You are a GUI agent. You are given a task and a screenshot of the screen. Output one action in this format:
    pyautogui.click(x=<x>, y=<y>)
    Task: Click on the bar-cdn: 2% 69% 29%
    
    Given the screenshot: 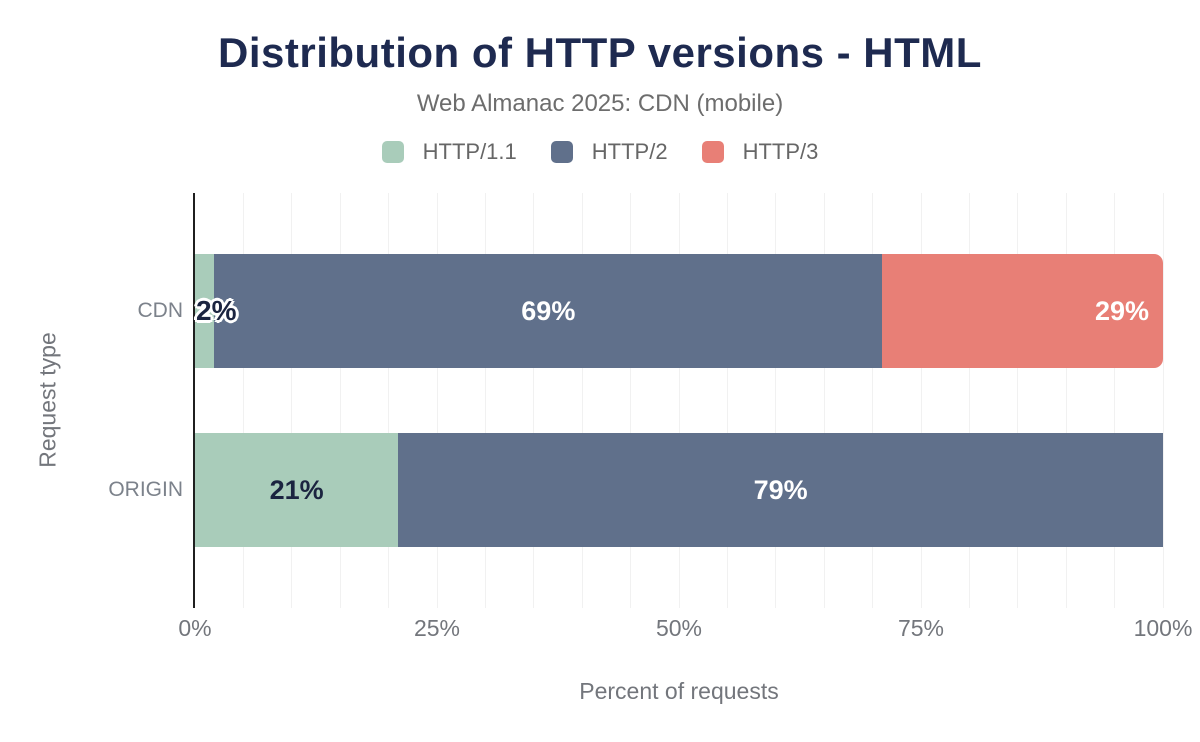 What is the action you would take?
    pyautogui.click(x=679, y=311)
    